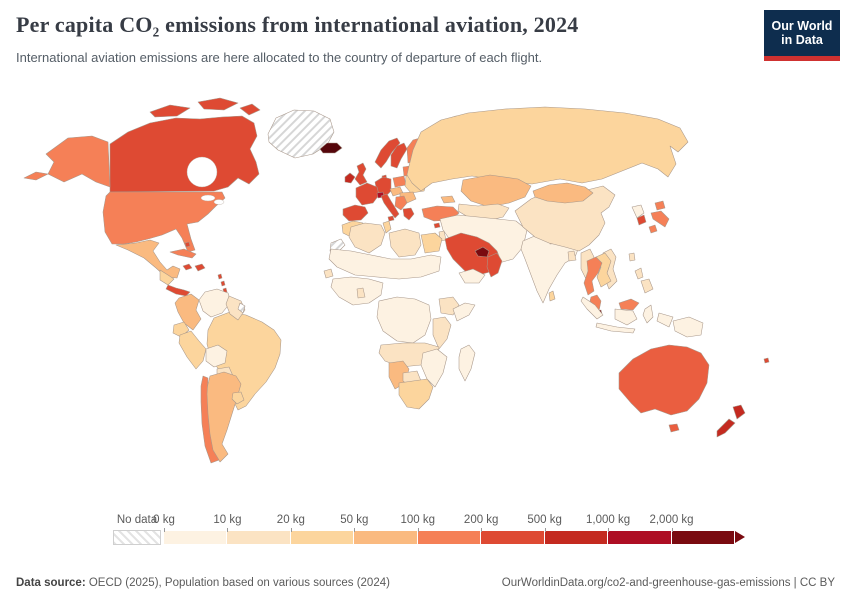 Image resolution: width=850 pixels, height=600 pixels. Describe the element at coordinates (593, 276) in the screenshot. I see `country-thailand` at that location.